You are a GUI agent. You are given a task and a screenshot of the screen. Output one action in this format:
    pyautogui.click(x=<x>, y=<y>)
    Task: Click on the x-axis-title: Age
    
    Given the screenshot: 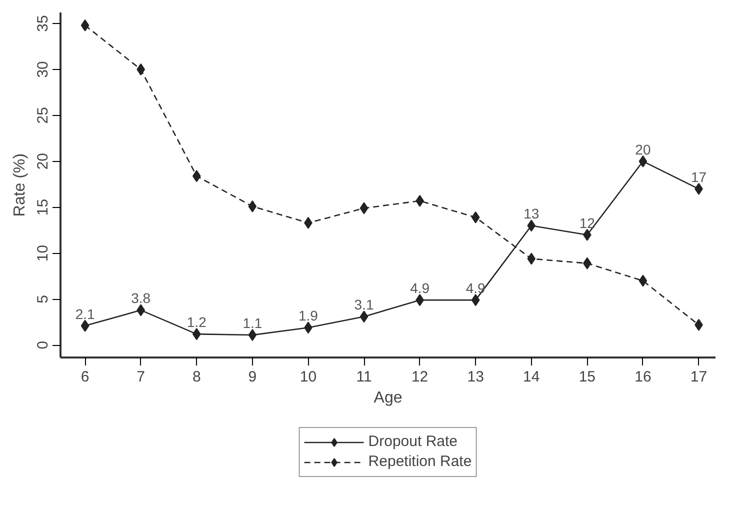 What is the action you would take?
    pyautogui.click(x=388, y=398)
    